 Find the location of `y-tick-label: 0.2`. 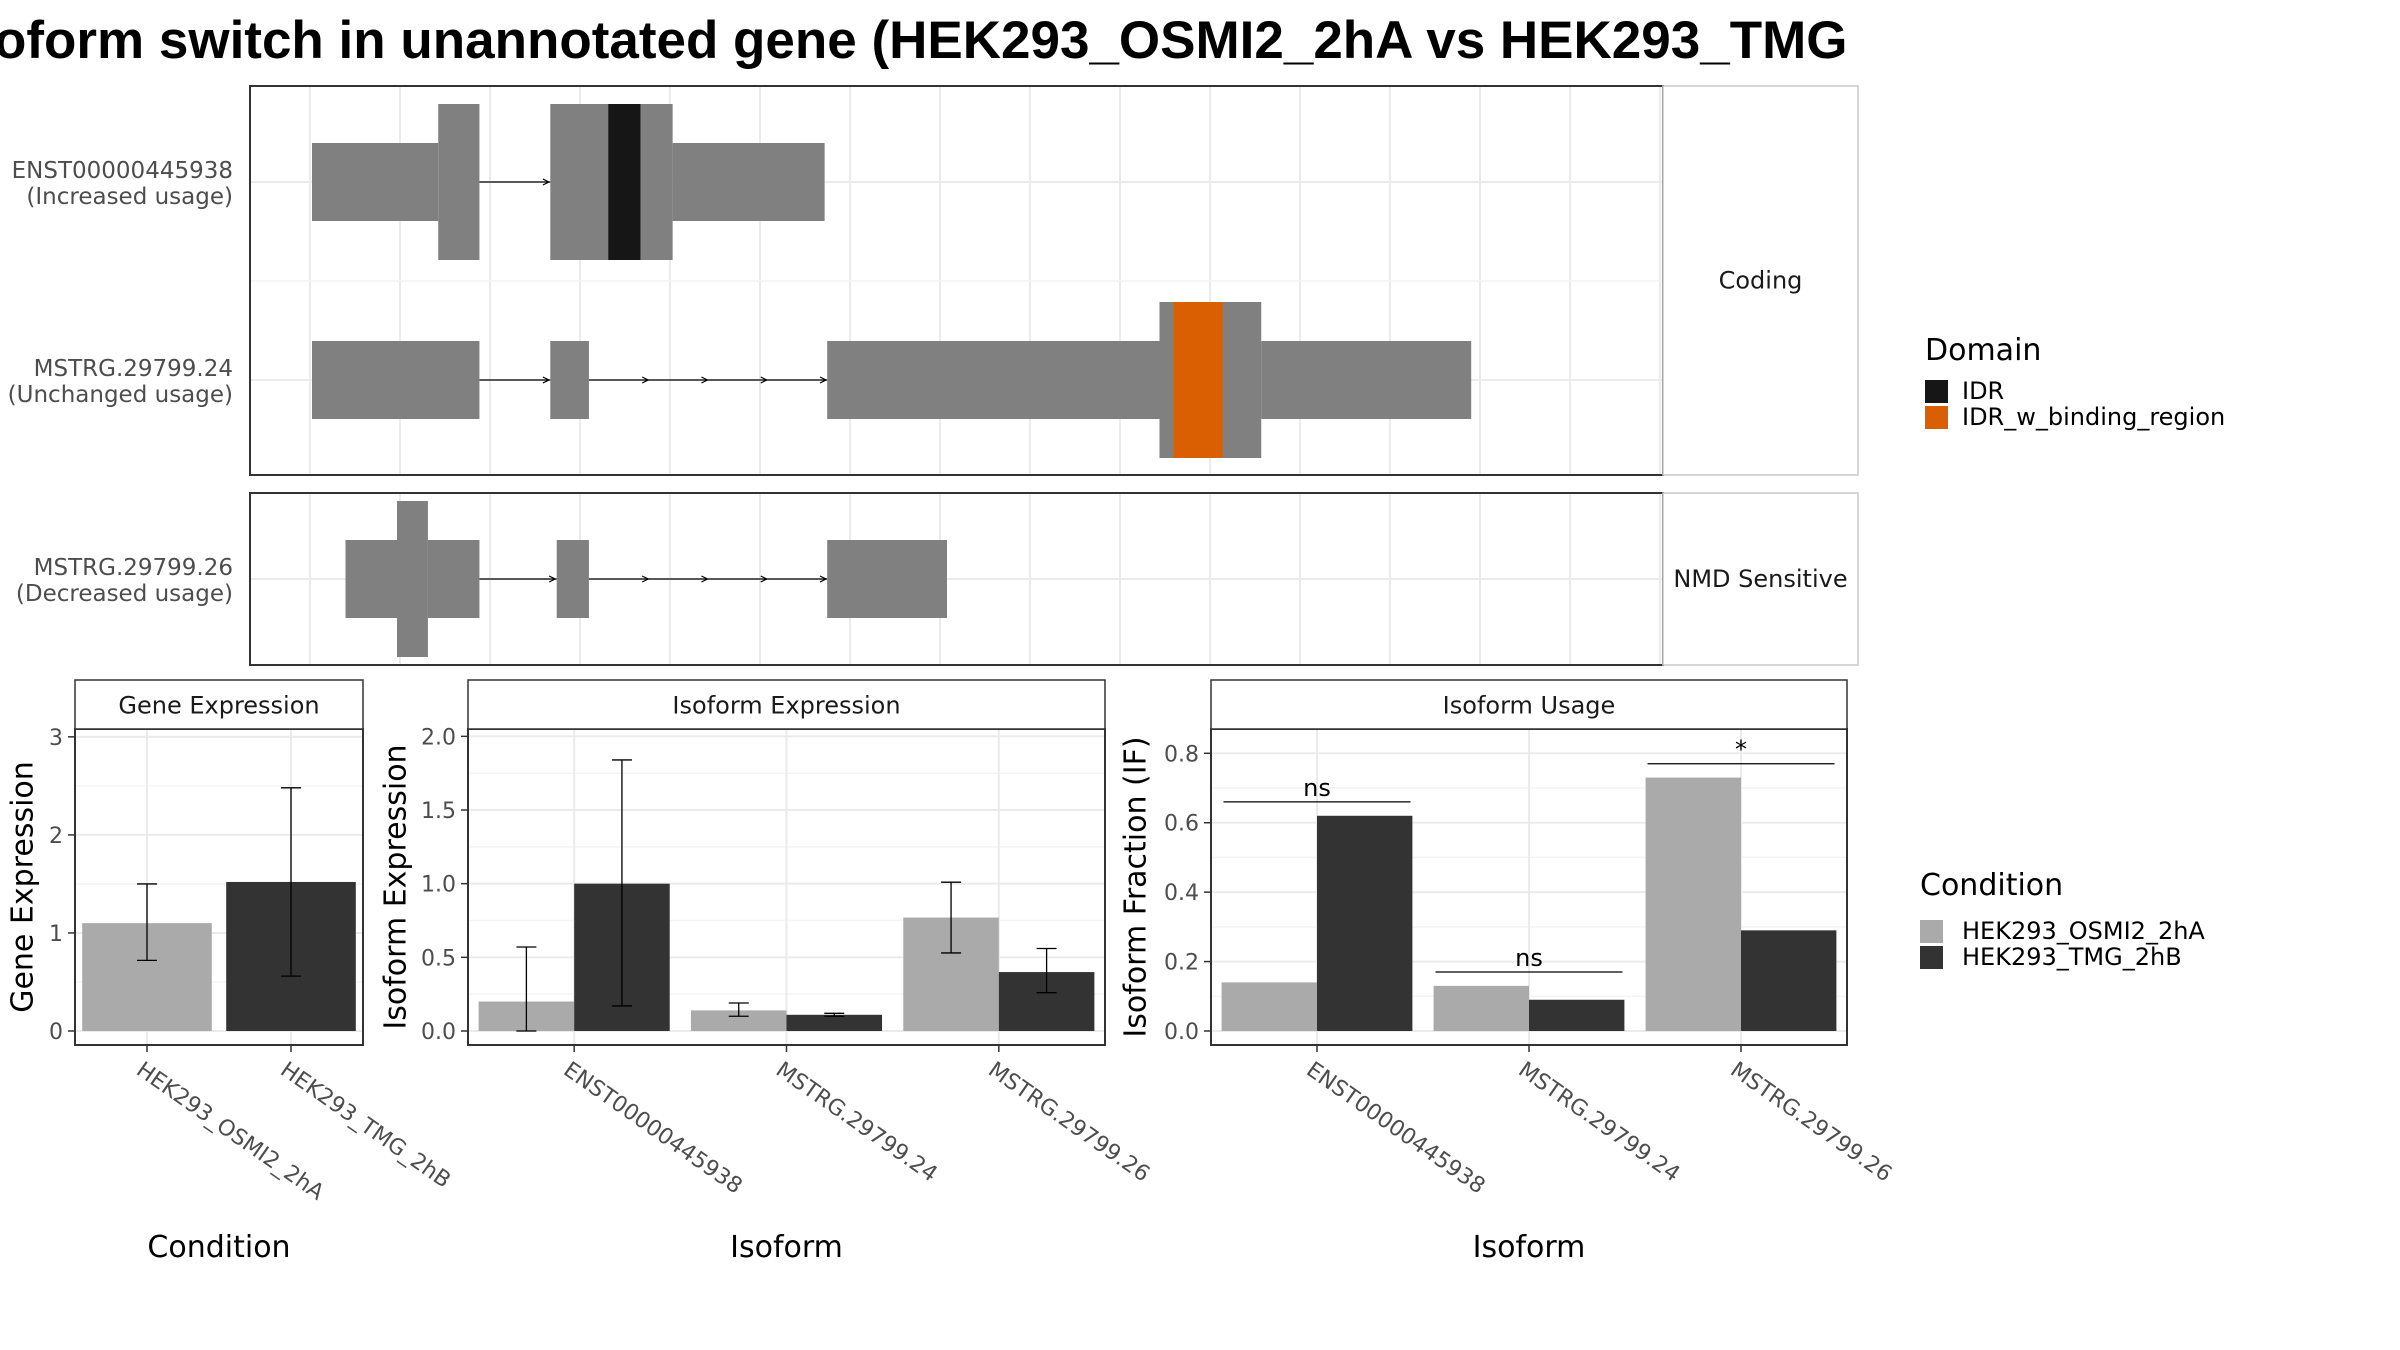

y-tick-label: 0.2 is located at coordinates (1181, 963).